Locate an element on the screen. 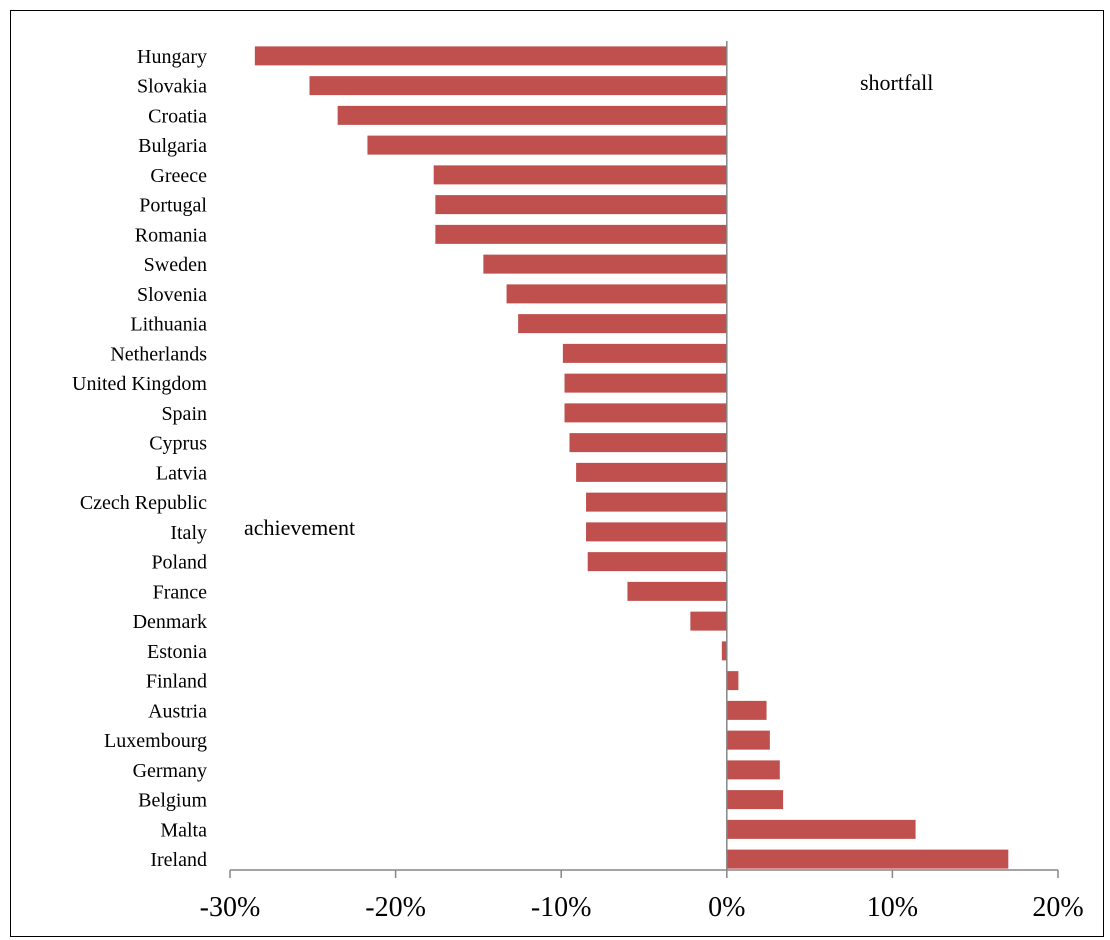 Image resolution: width=1110 pixels, height=940 pixels. x-tick-label: -10% is located at coordinates (561, 907).